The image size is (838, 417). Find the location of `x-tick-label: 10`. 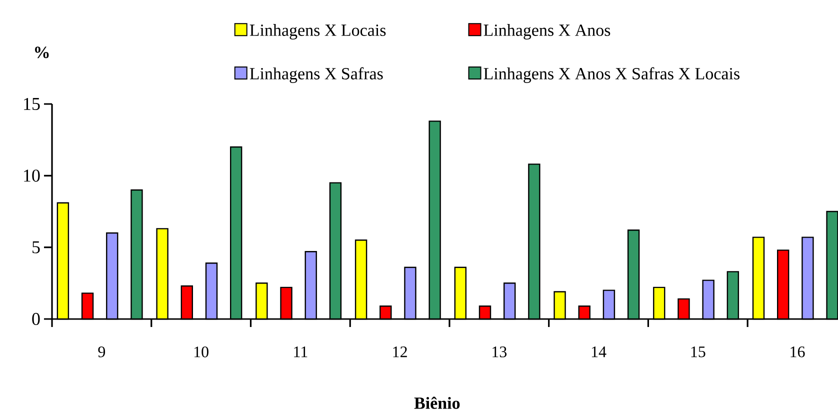

x-tick-label: 10 is located at coordinates (201, 352).